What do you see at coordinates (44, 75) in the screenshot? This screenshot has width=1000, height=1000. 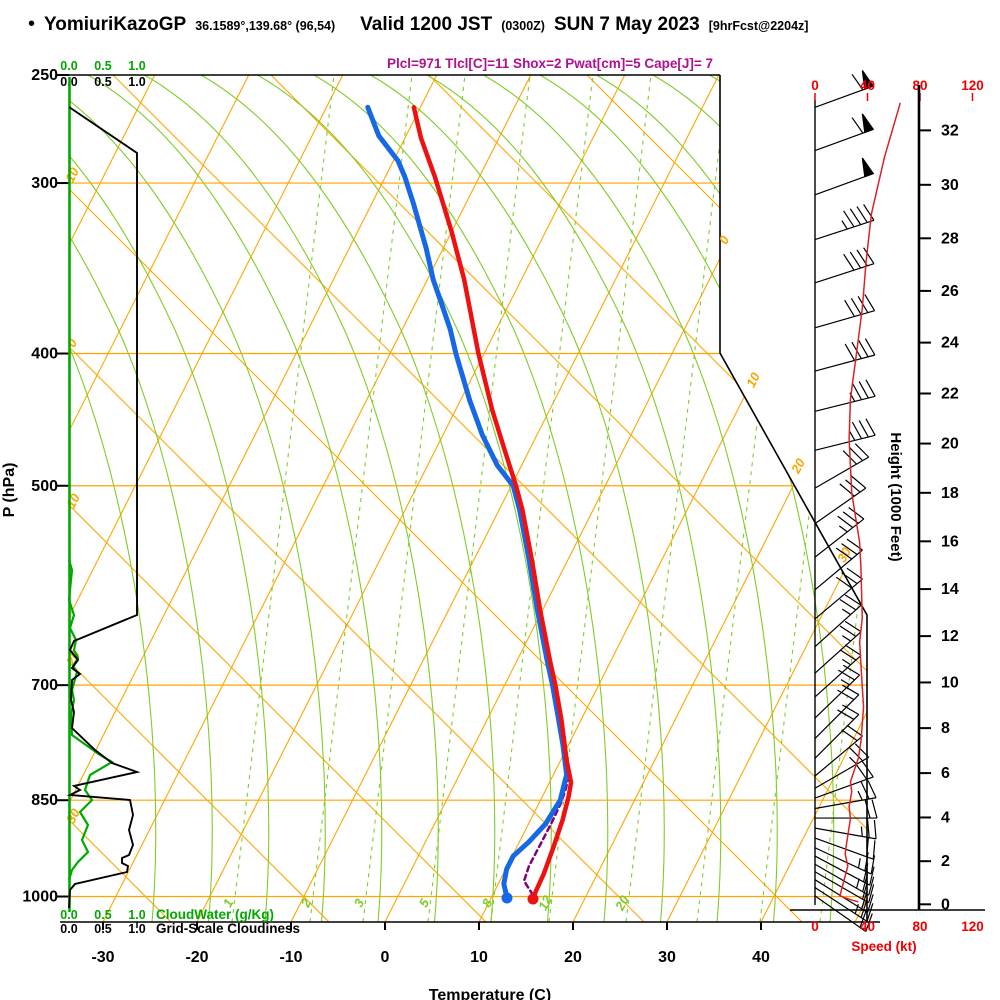 I see `pressure-tick-label: 250` at bounding box center [44, 75].